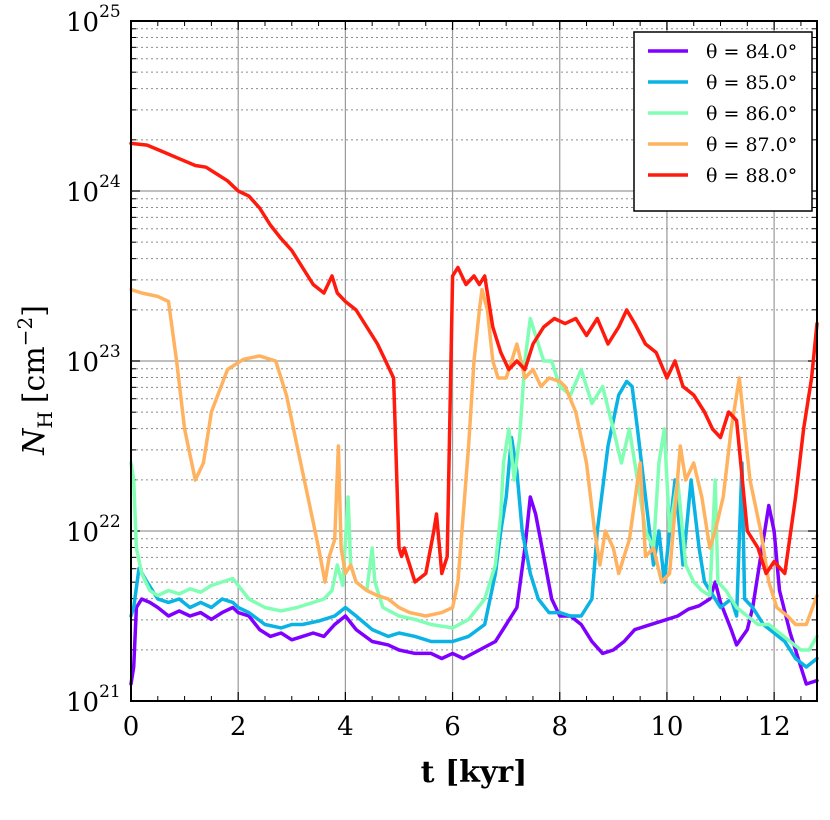 This screenshot has width=830, height=820. I want to click on y-tick-label: 1023, so click(93, 360).